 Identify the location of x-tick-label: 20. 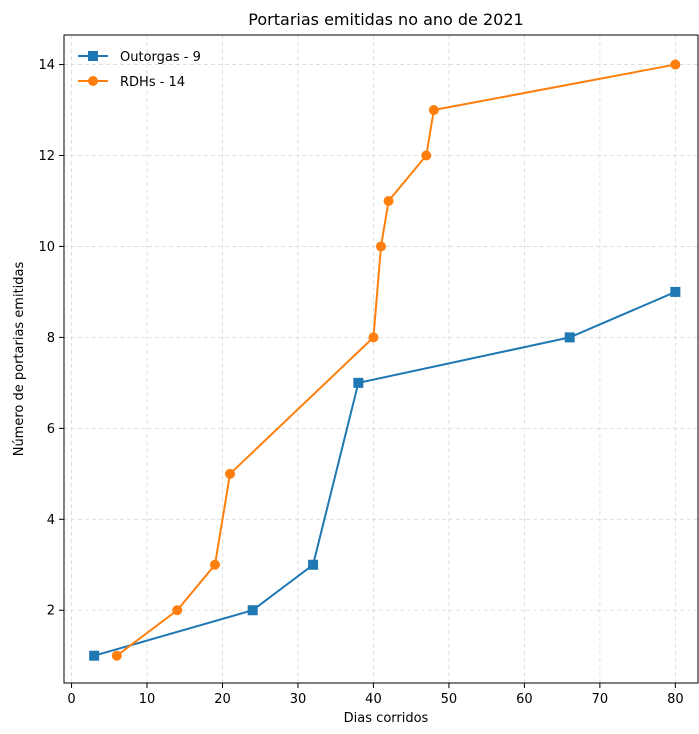
(222, 699).